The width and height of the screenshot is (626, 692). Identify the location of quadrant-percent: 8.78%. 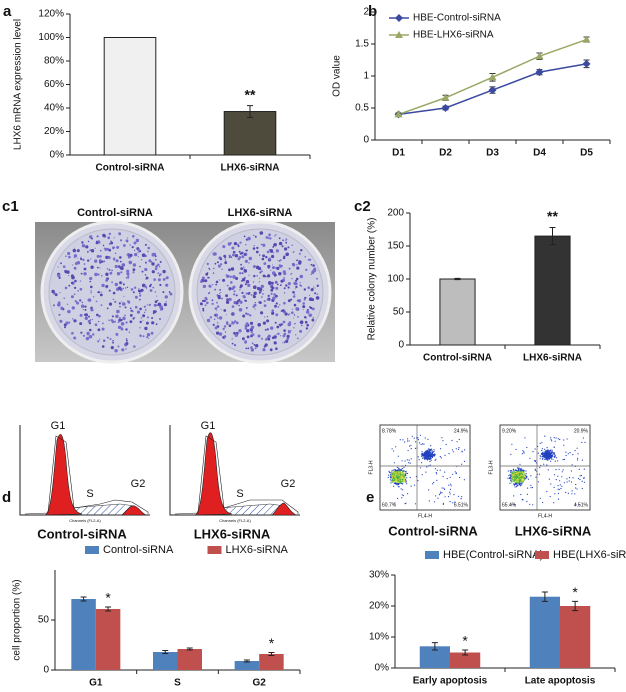
(389, 431).